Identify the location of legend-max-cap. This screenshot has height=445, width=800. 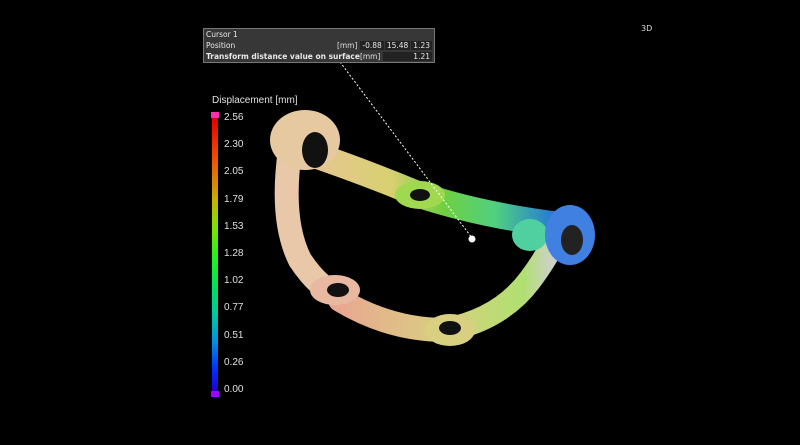
(215, 115).